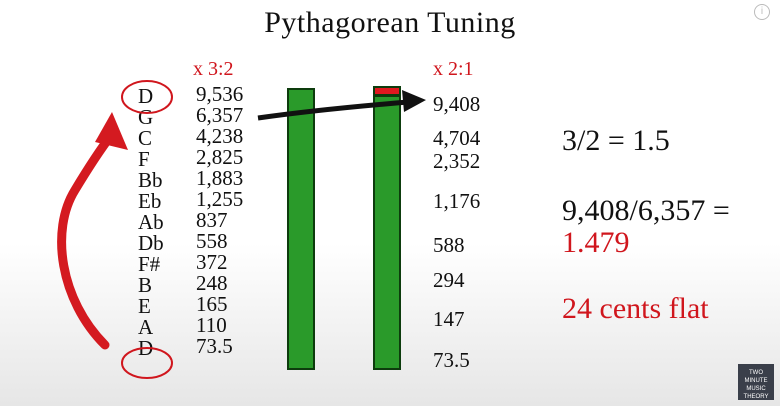 This screenshot has width=780, height=406. Describe the element at coordinates (220, 199) in the screenshot. I see `fifth-value: 1,255` at that location.